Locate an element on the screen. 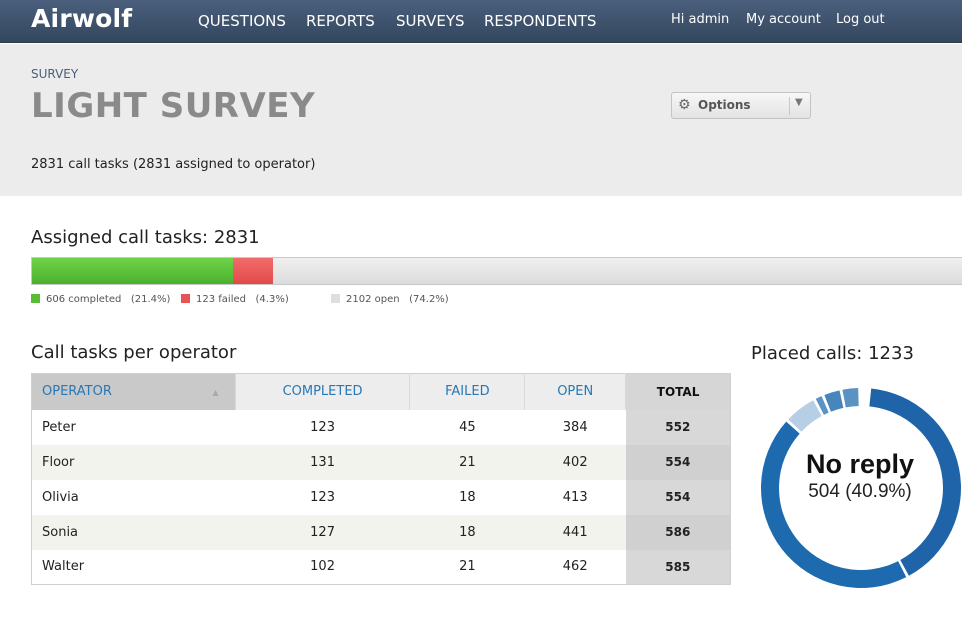 This screenshot has height=639, width=962. legend-open: 2102 open (74.2%) is located at coordinates (390, 299).